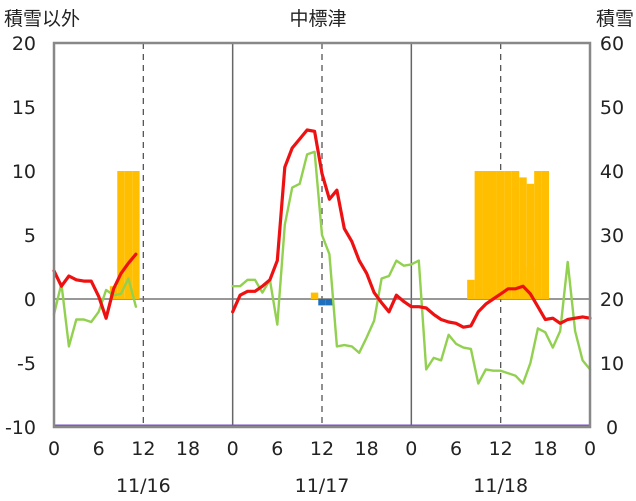  Describe the element at coordinates (317, 19) in the screenshot. I see `station-title: 中標津` at that location.